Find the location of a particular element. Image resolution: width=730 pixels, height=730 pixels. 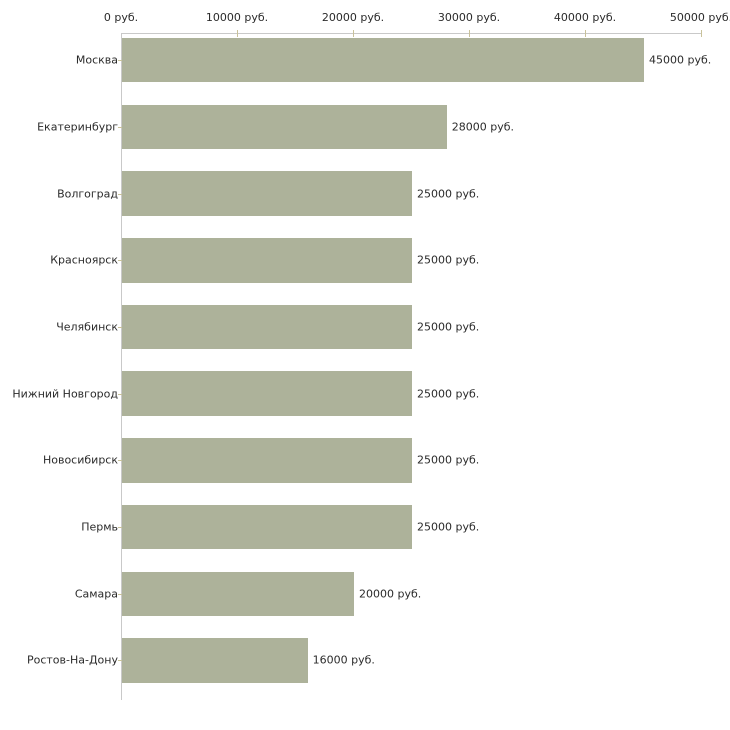

x-axis-tick-label: 40000 руб. is located at coordinates (585, 17).